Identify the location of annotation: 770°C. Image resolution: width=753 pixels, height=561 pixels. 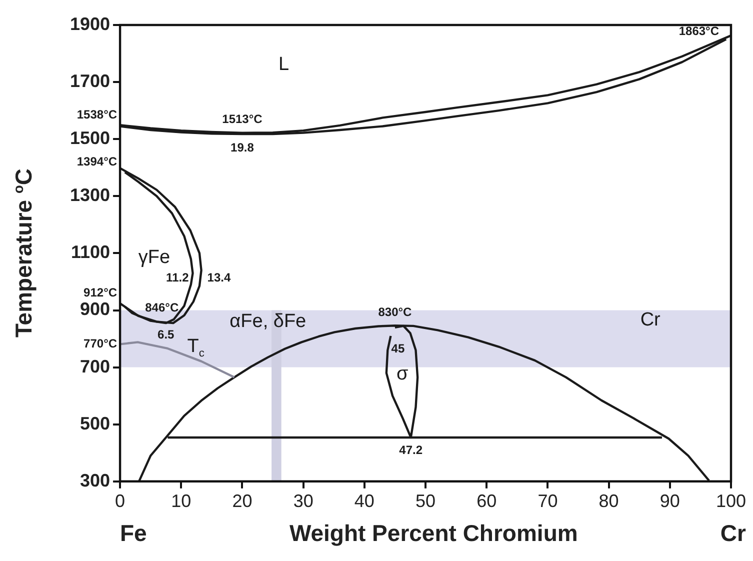
(101, 343).